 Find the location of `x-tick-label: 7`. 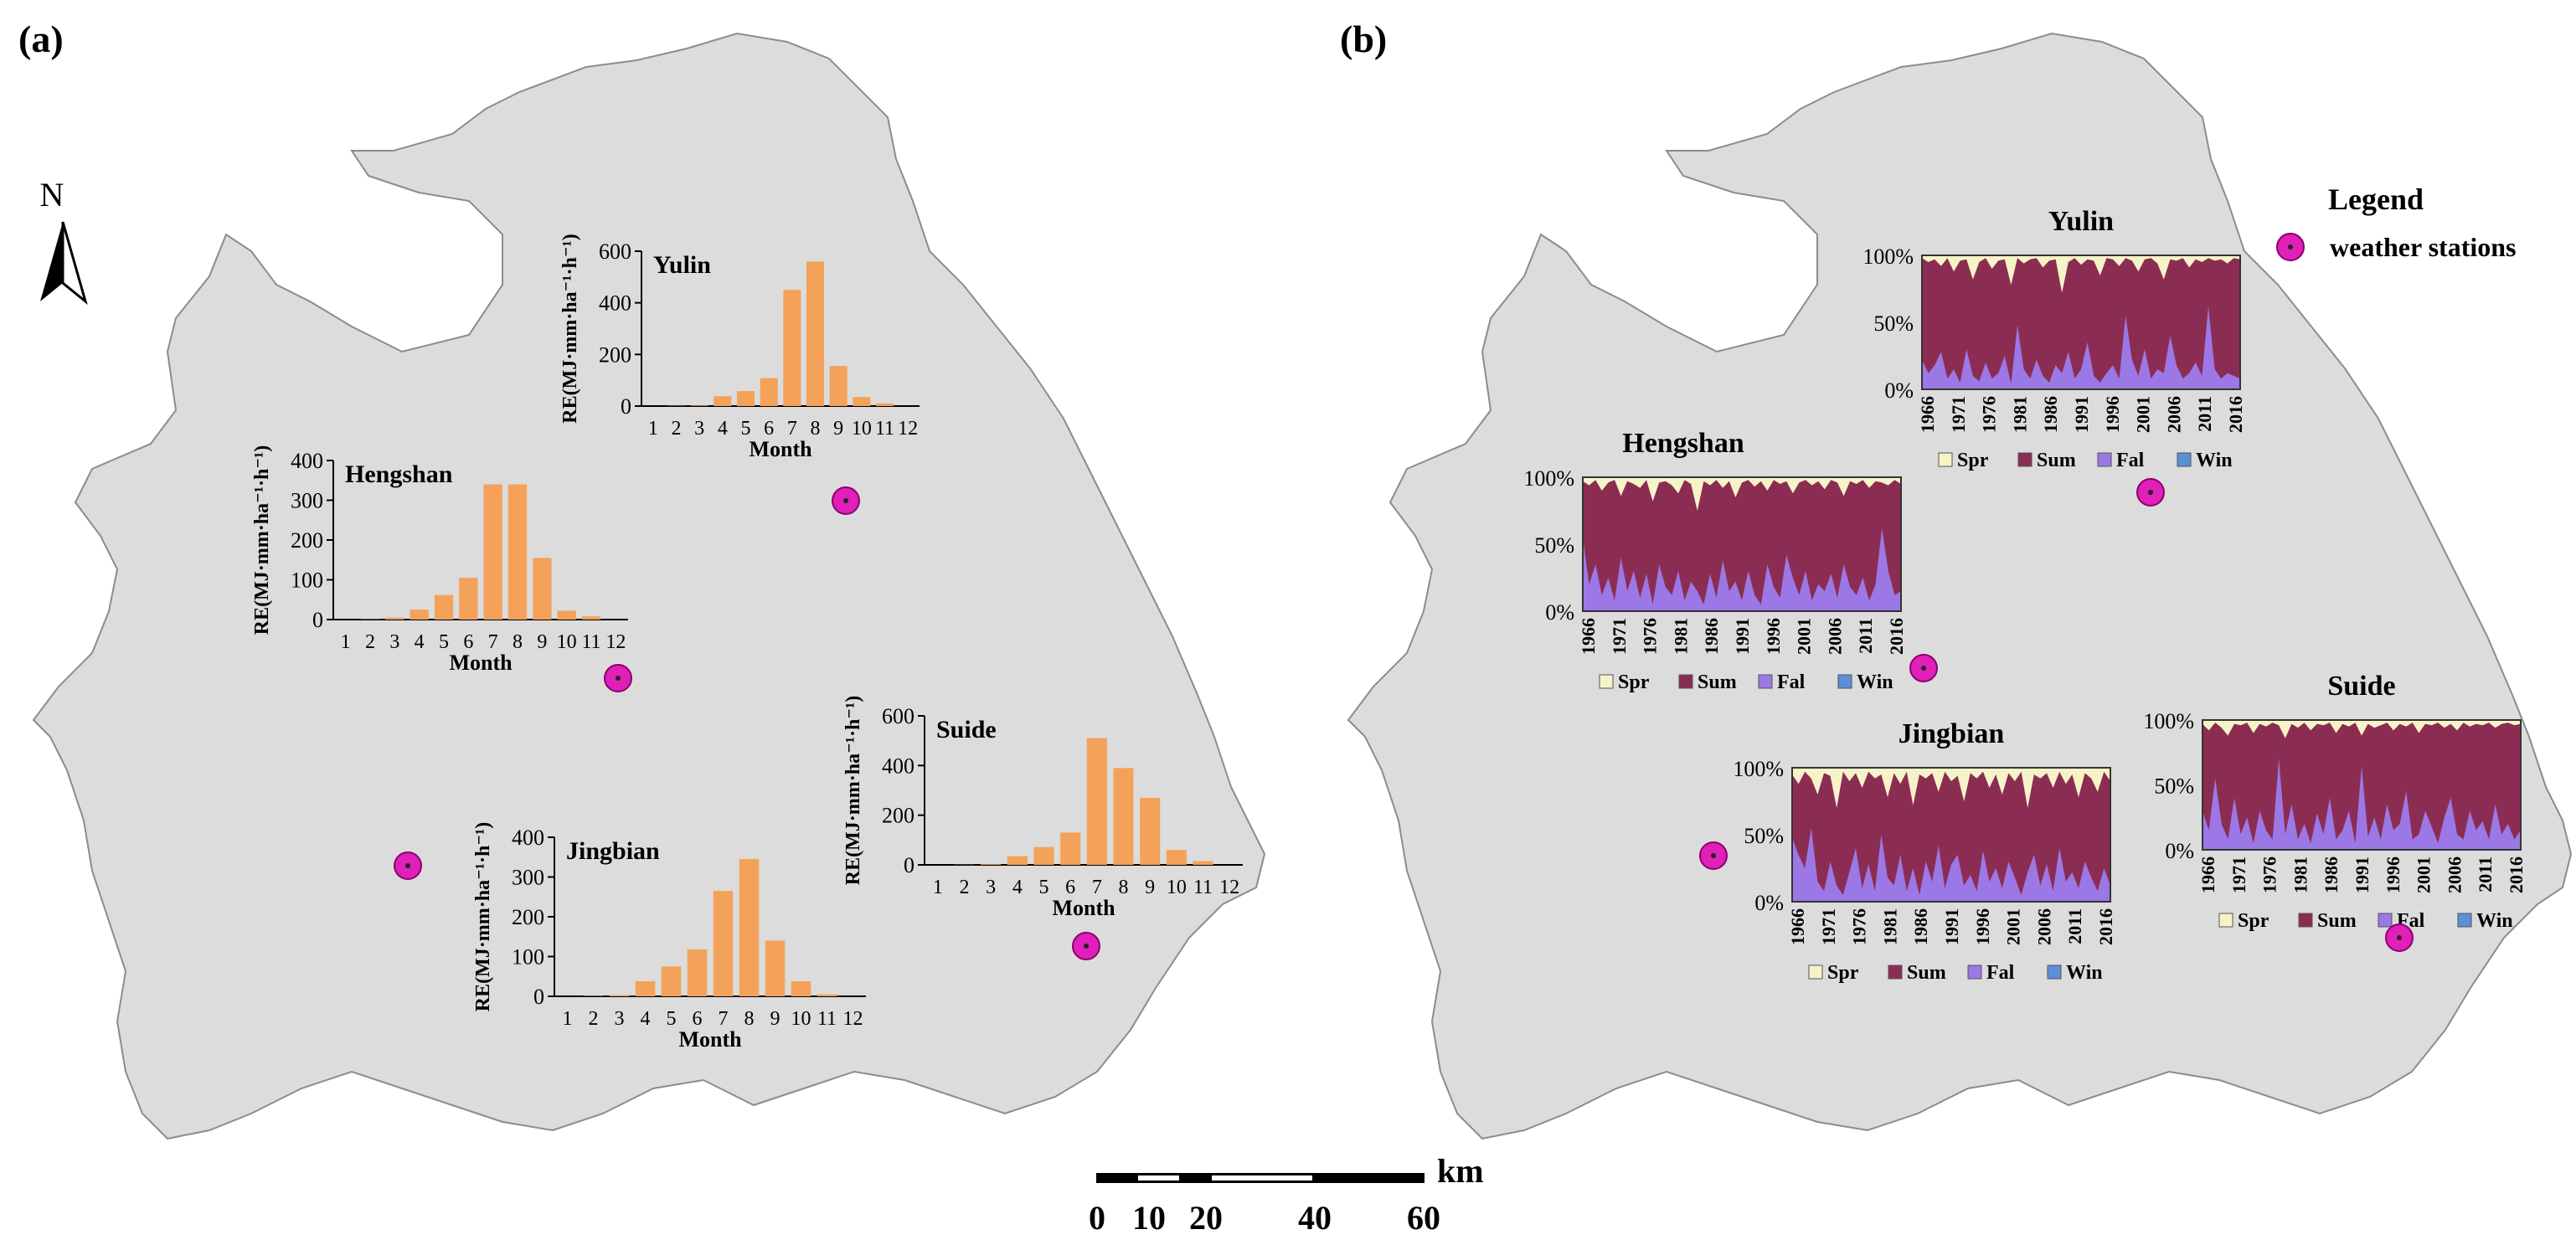

x-tick-label: 7 is located at coordinates (792, 429).